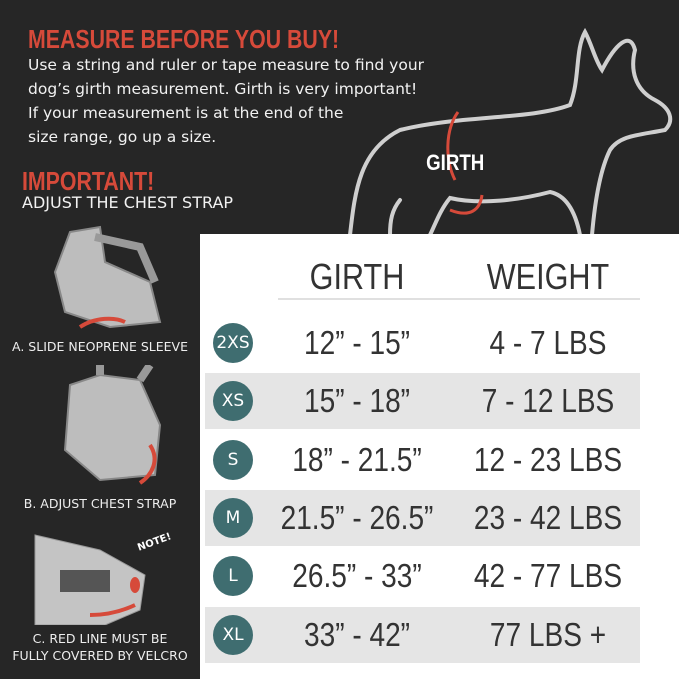 This screenshot has width=679, height=679. What do you see at coordinates (459, 299) in the screenshot?
I see `header-divider` at bounding box center [459, 299].